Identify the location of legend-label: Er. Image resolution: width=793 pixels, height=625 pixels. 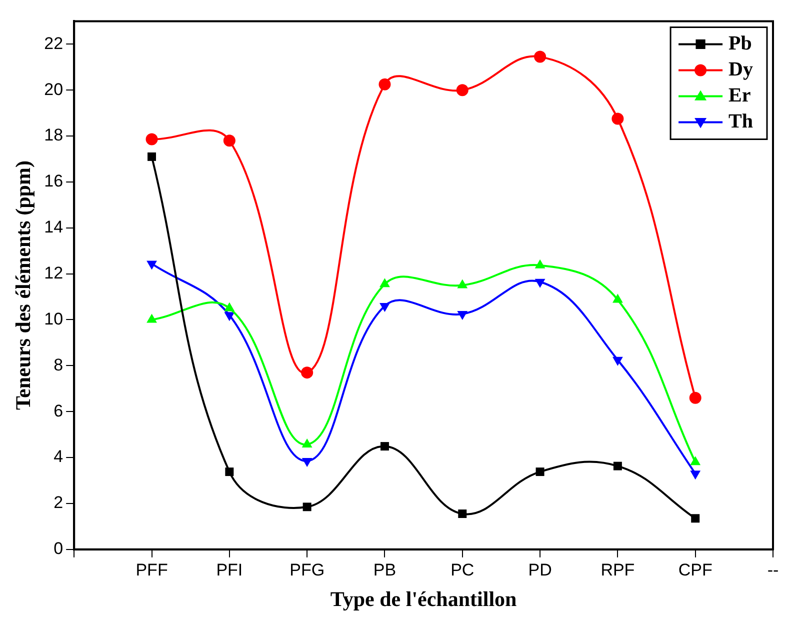
(739, 95).